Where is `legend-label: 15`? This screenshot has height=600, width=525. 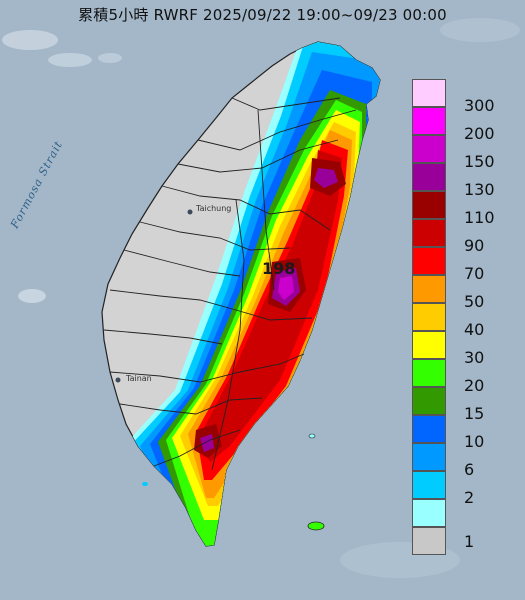
legend-label: 15 is located at coordinates (474, 413).